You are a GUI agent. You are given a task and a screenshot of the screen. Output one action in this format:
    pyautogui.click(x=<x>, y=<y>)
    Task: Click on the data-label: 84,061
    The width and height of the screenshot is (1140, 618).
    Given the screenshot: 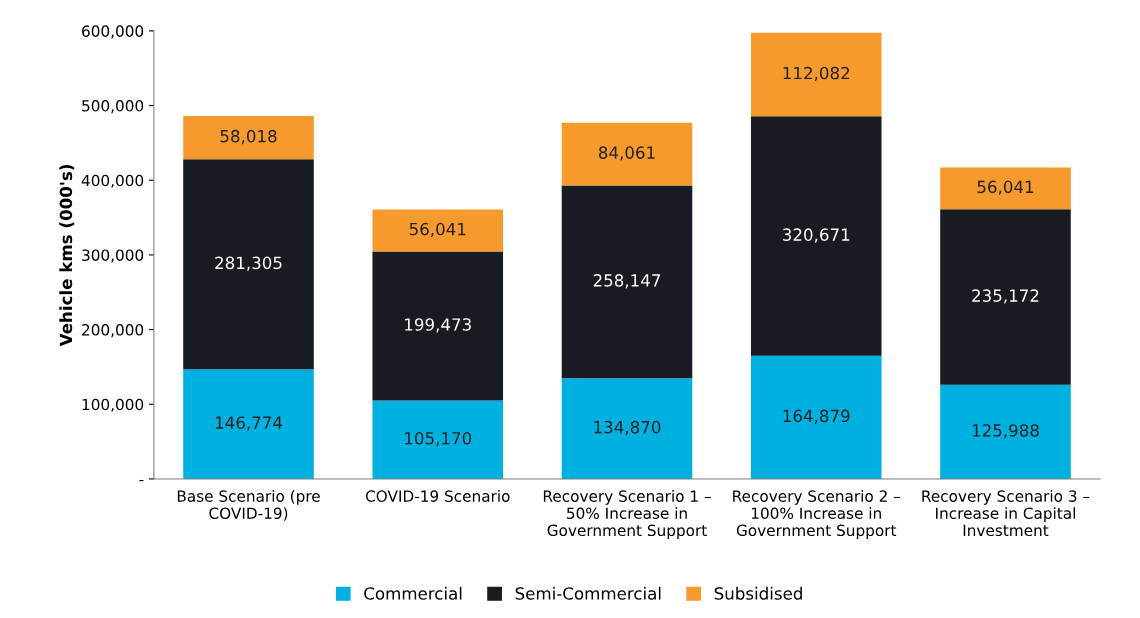 What is the action you would take?
    pyautogui.click(x=626, y=153)
    